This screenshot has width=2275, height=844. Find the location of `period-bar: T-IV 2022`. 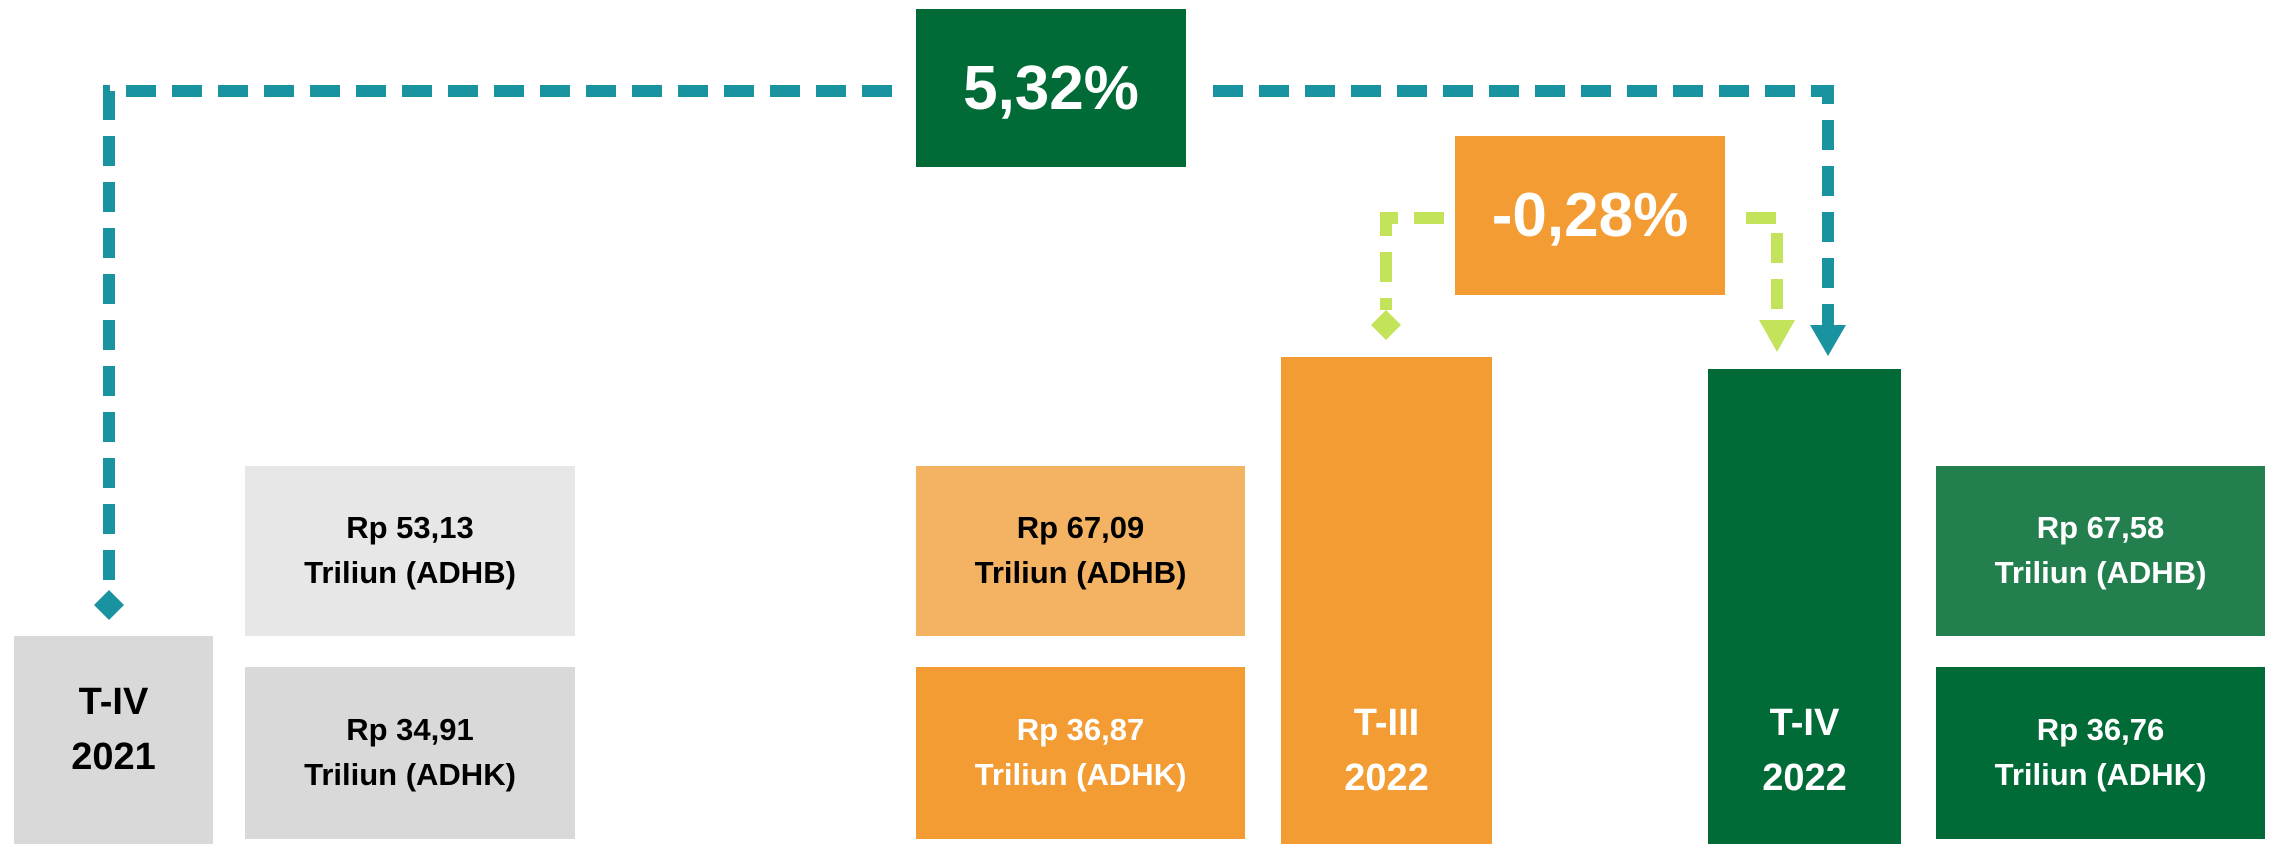

period-bar: T-IV 2022 is located at coordinates (1804, 606).